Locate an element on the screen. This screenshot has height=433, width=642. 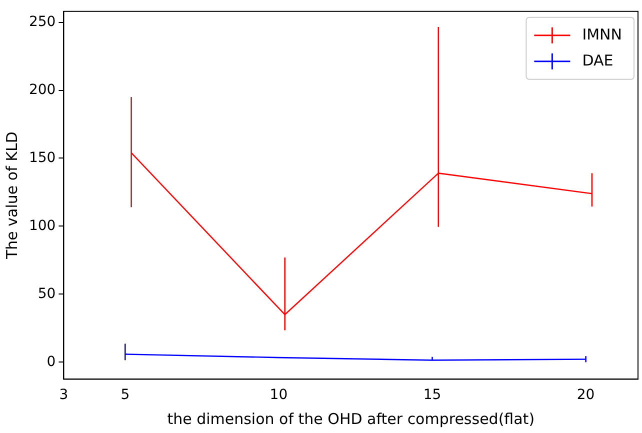
y-tick-label: 250 is located at coordinates (42, 22).